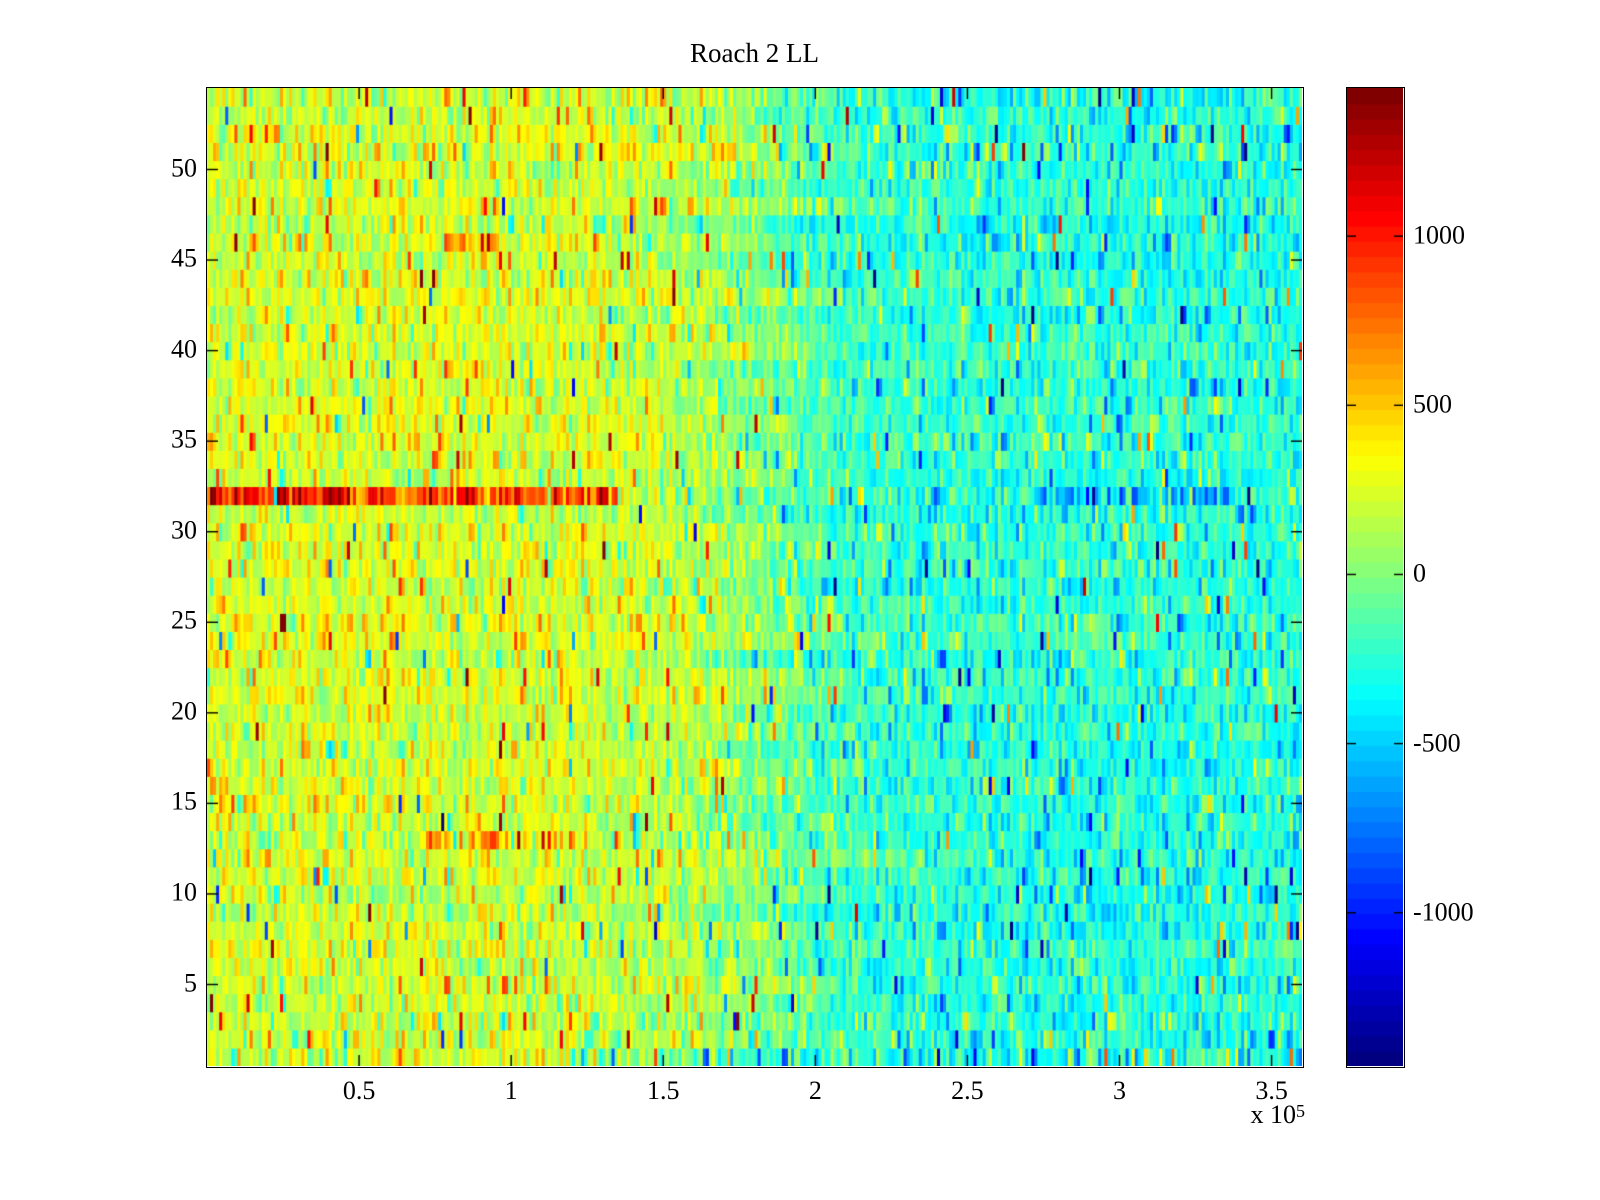 Image resolution: width=1600 pixels, height=1200 pixels. Describe the element at coordinates (1432, 404) in the screenshot. I see `colorbar-tick-label: 500` at that location.